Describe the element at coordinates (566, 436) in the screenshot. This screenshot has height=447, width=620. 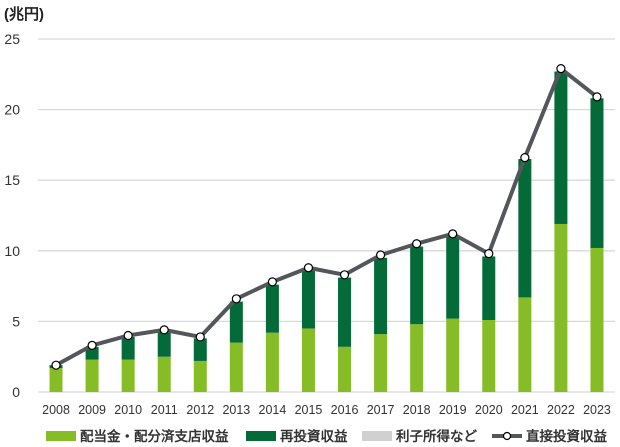
I see `legend-label: 直接投資収益` at that location.